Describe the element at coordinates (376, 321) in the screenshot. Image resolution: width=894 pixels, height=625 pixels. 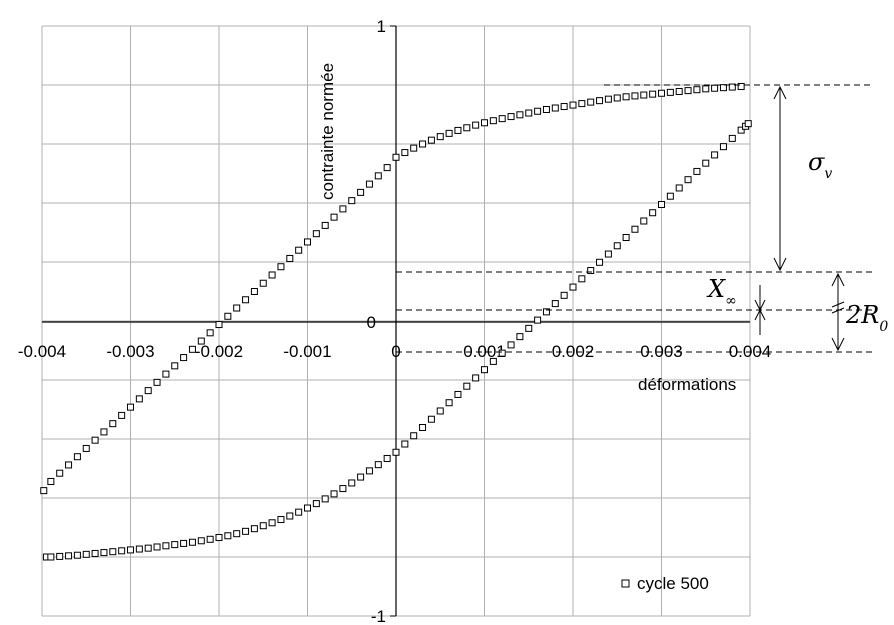
I see `y-tick-labels: 1 0 -1` at that location.